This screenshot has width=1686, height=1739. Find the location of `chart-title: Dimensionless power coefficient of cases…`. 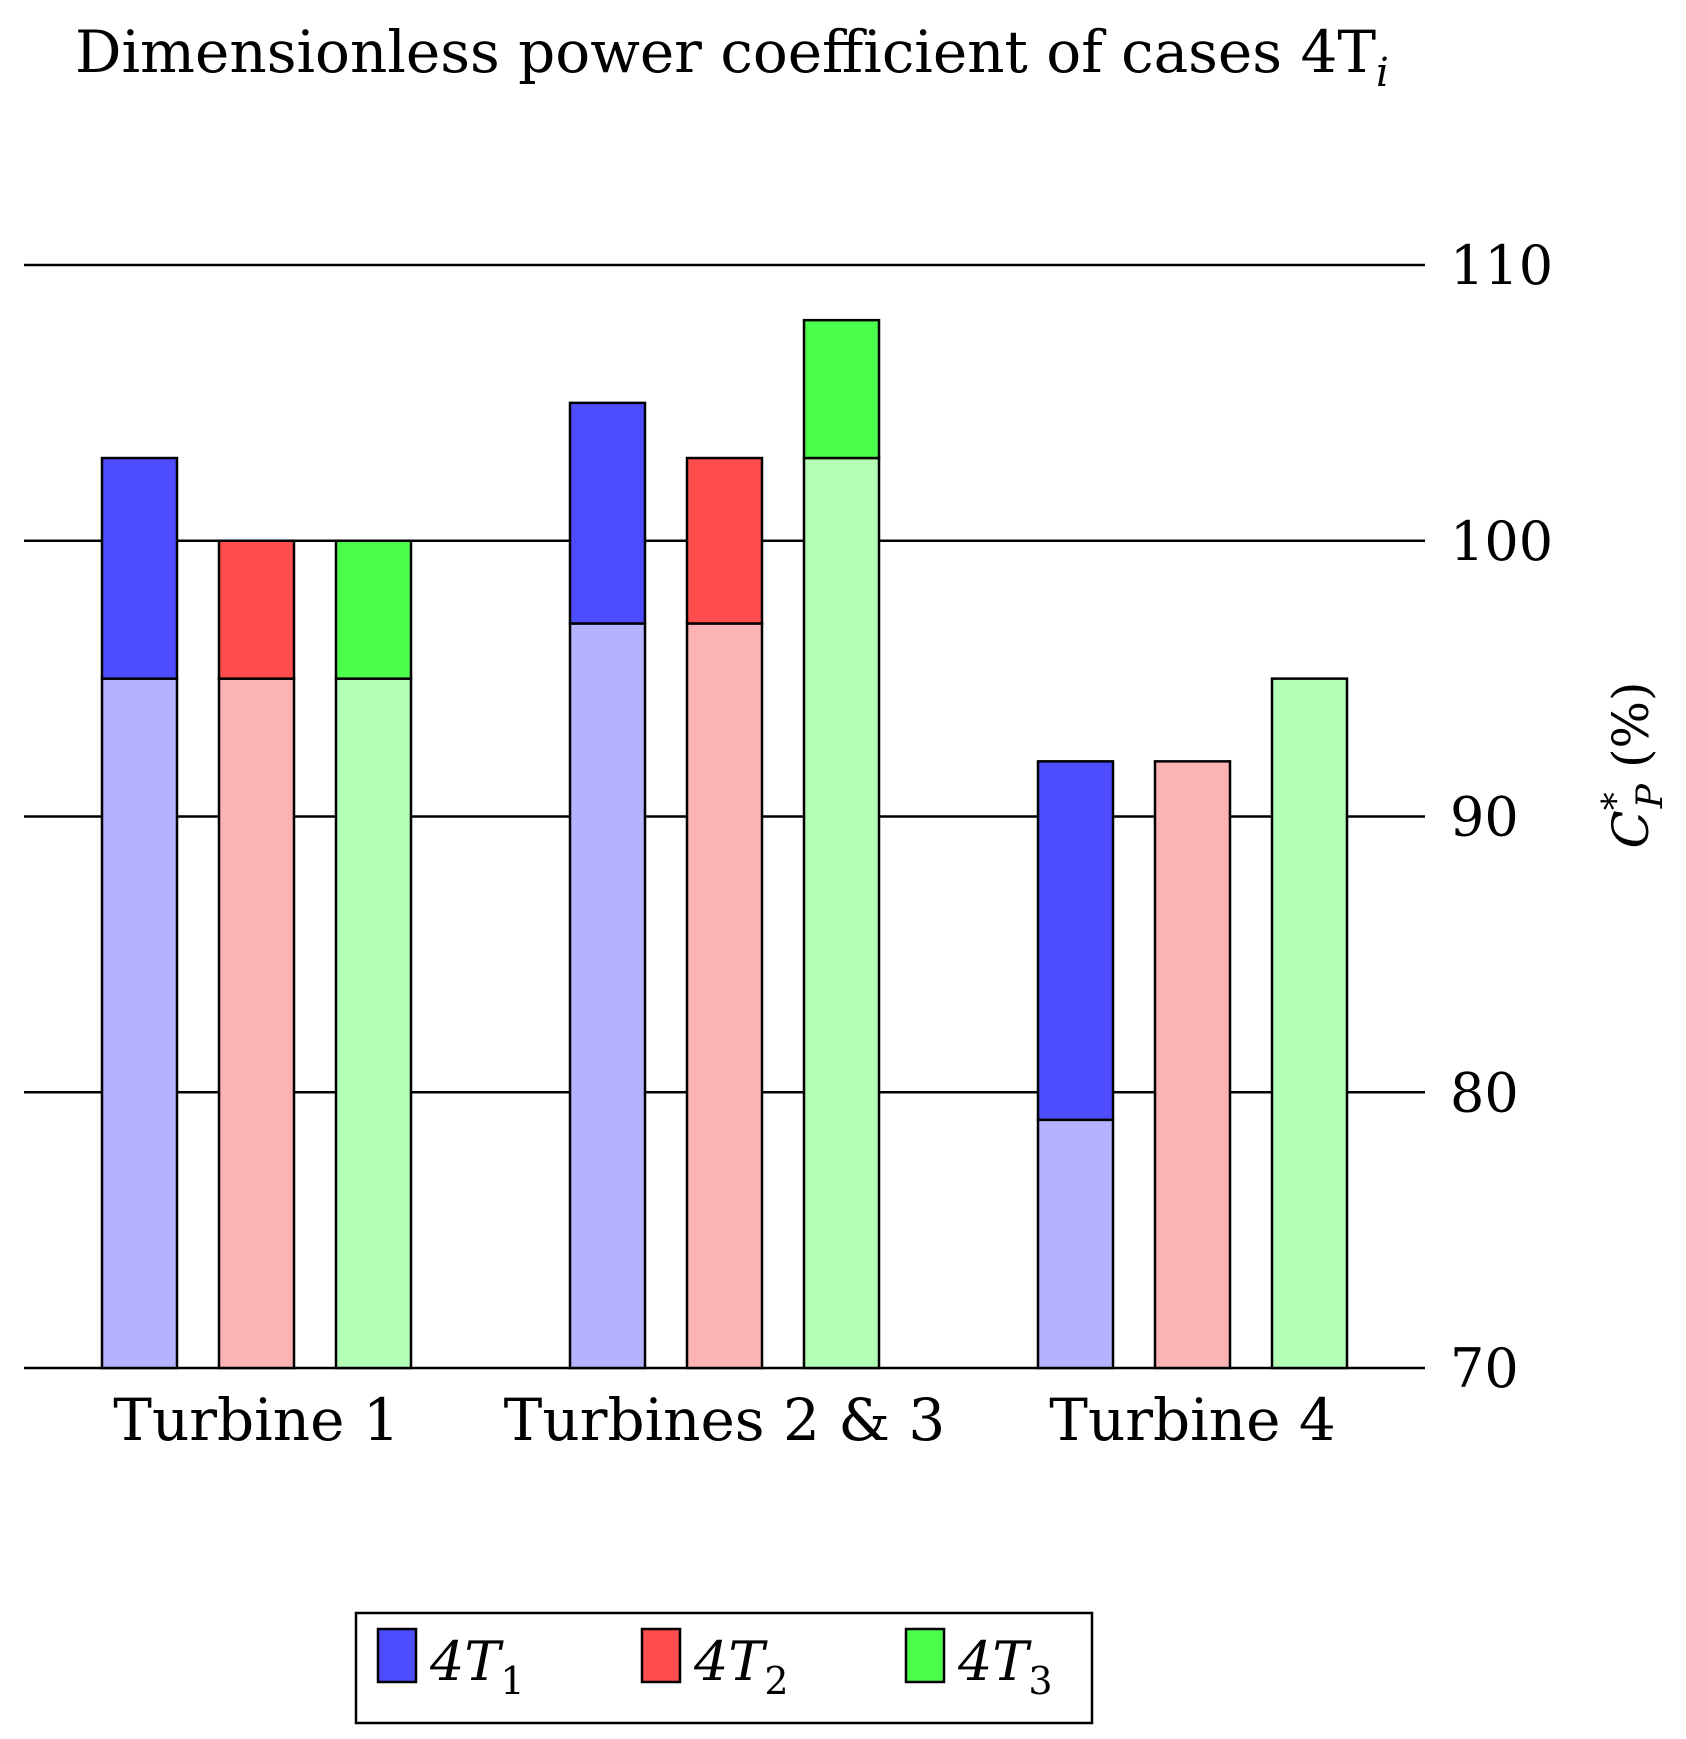

chart-title: Dimensionless power coefficient of cases… is located at coordinates (732, 57).